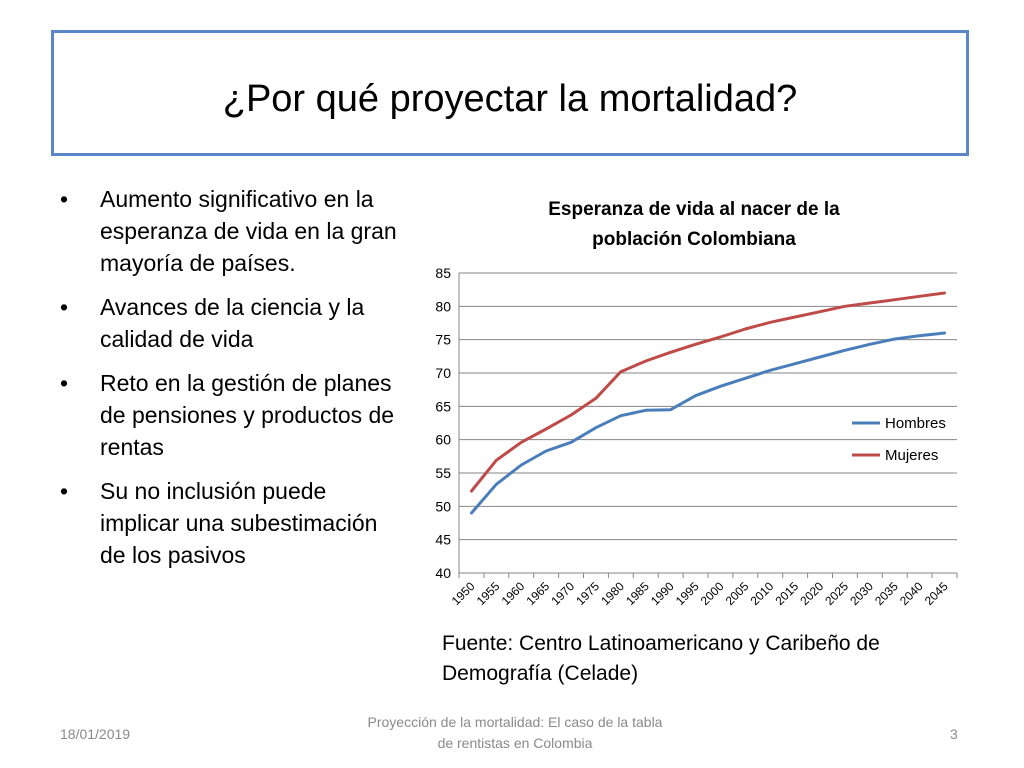 This screenshot has height=768, width=1024. What do you see at coordinates (762, 593) in the screenshot?
I see `x-tick-label: 2010` at bounding box center [762, 593].